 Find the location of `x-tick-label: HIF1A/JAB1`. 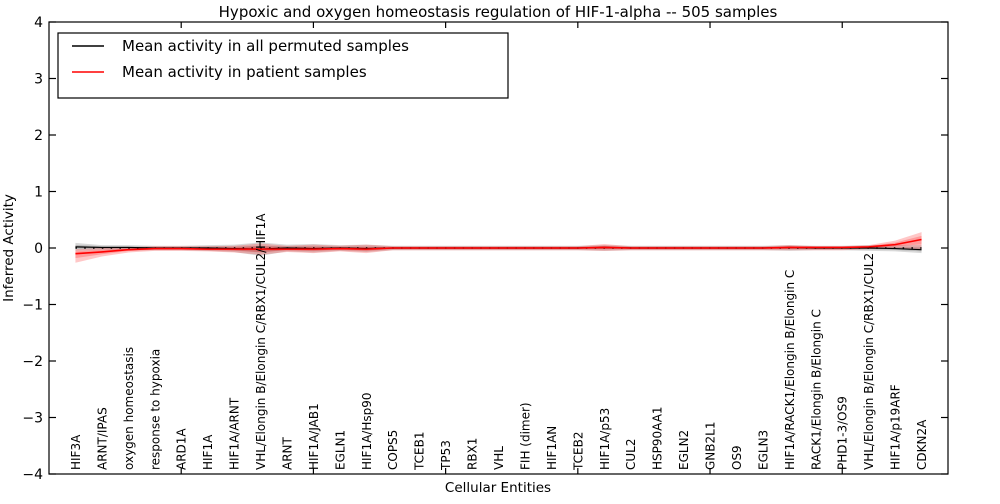

x-tick-label: HIF1A/JAB1 is located at coordinates (314, 436).